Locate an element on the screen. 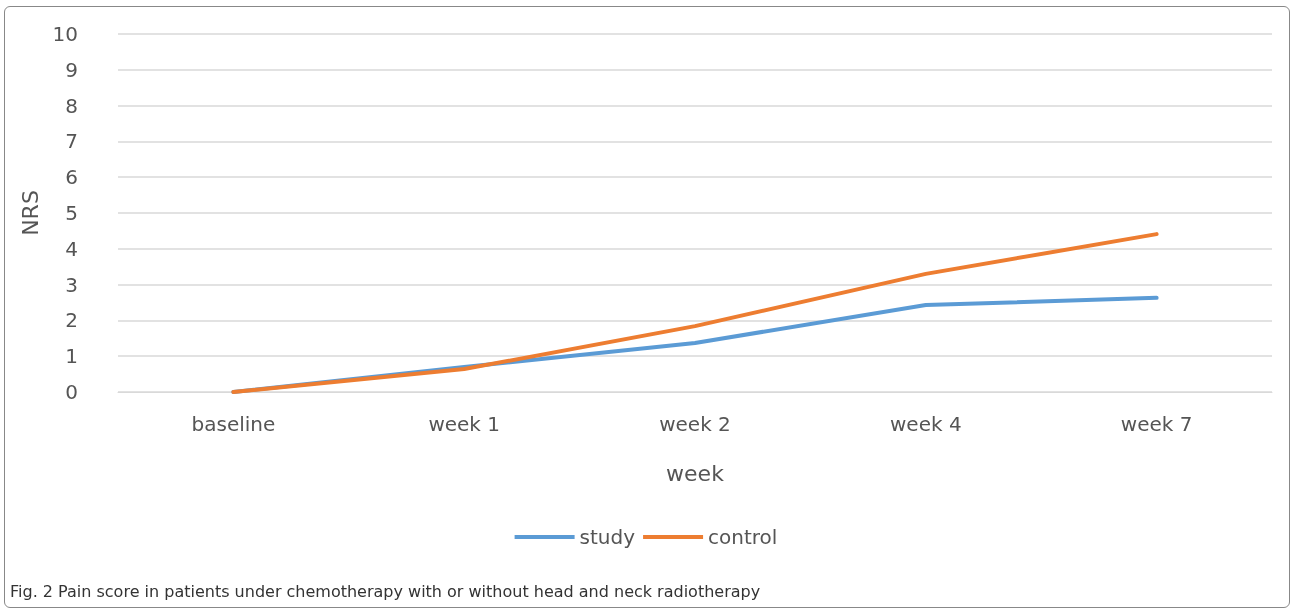 The image size is (1292, 611). y-tick-label: 7 is located at coordinates (71, 141).